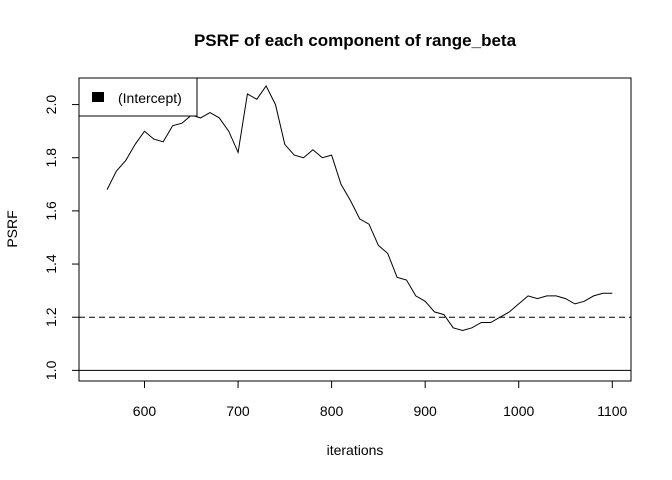  I want to click on y-tick-label: 2.0, so click(51, 105).